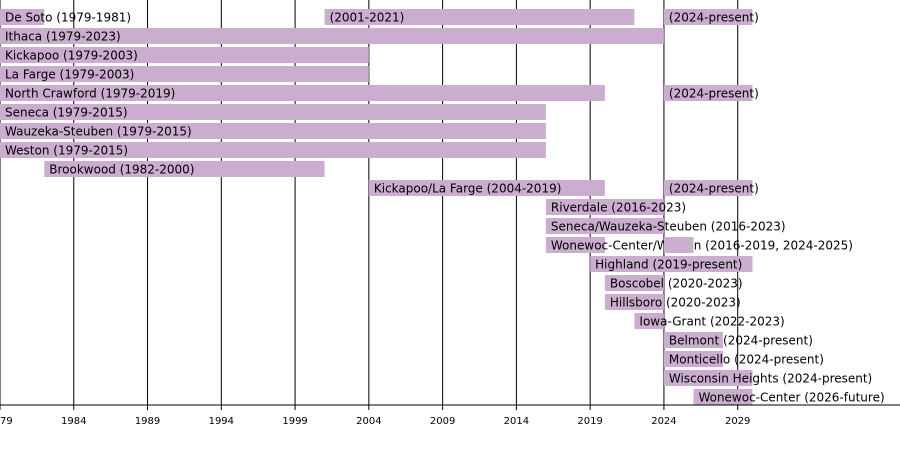 The image size is (900, 455). Describe the element at coordinates (73, 421) in the screenshot. I see `x-tick-label: 1984` at that location.